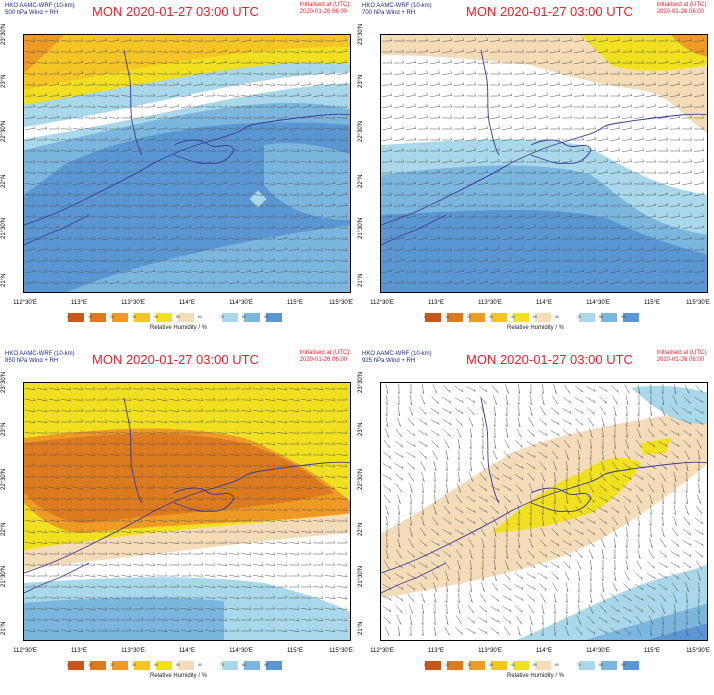 This screenshot has width=714, height=695. I want to click on level-name: 925 hPa Wind + RH, so click(389, 361).